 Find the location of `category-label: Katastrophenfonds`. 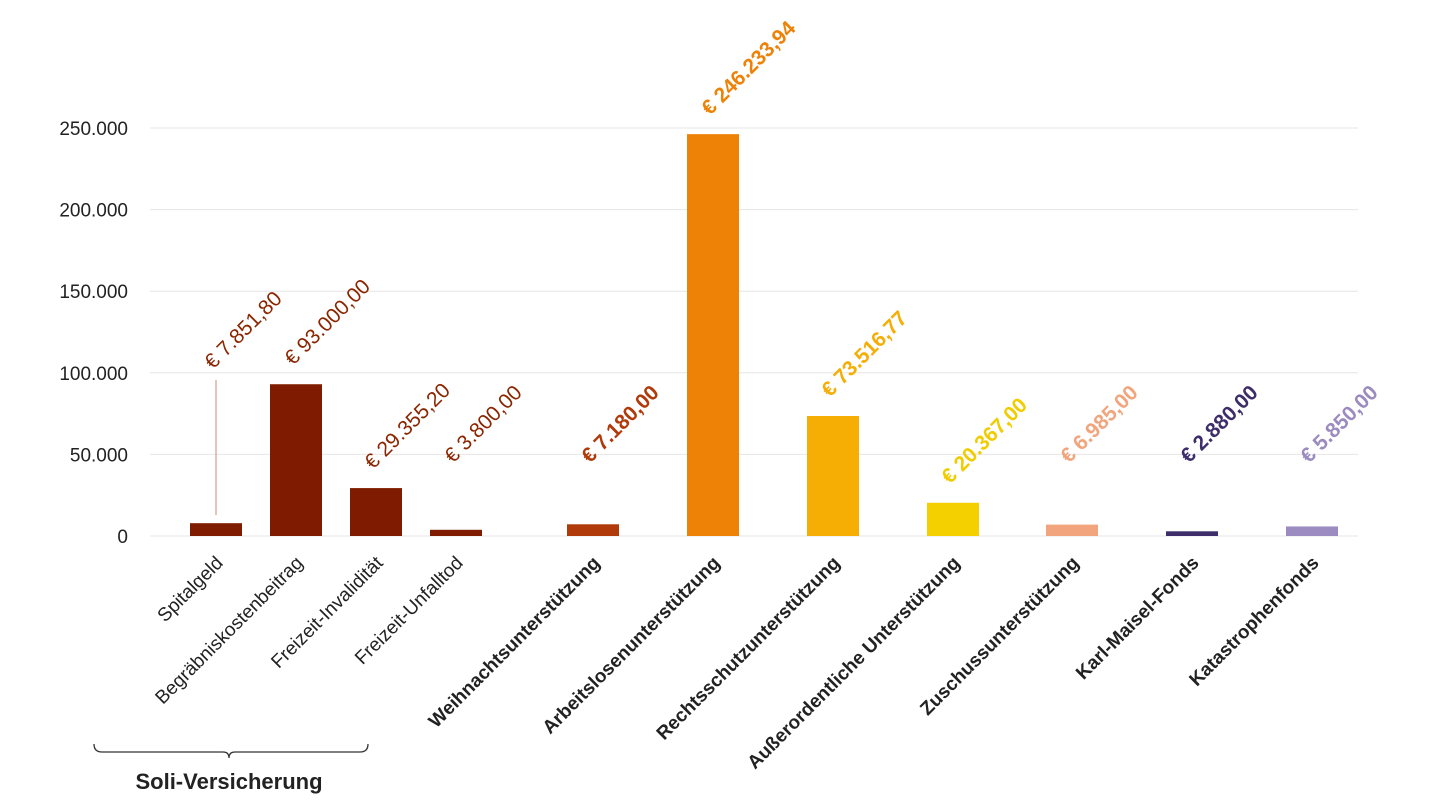

category-label: Katastrophenfonds is located at coordinates (1255, 622).